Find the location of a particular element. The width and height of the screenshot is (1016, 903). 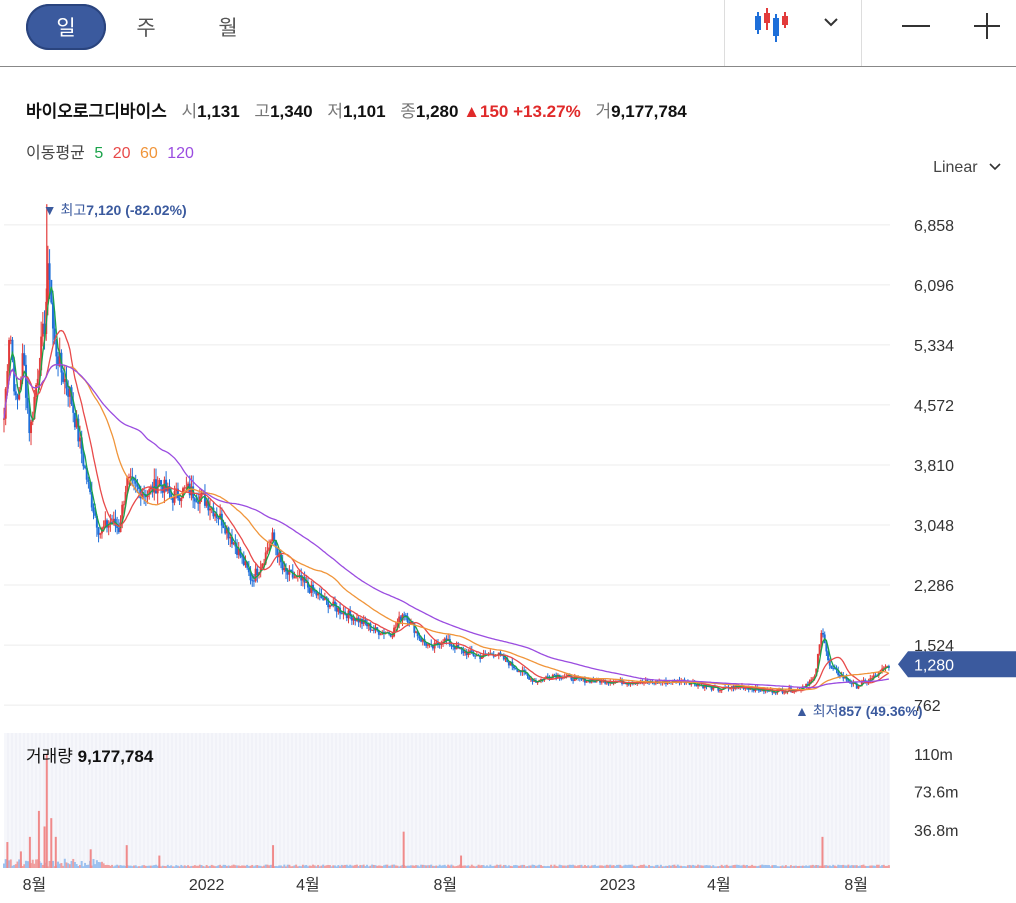

y-tick-label: 6,858 is located at coordinates (934, 226).